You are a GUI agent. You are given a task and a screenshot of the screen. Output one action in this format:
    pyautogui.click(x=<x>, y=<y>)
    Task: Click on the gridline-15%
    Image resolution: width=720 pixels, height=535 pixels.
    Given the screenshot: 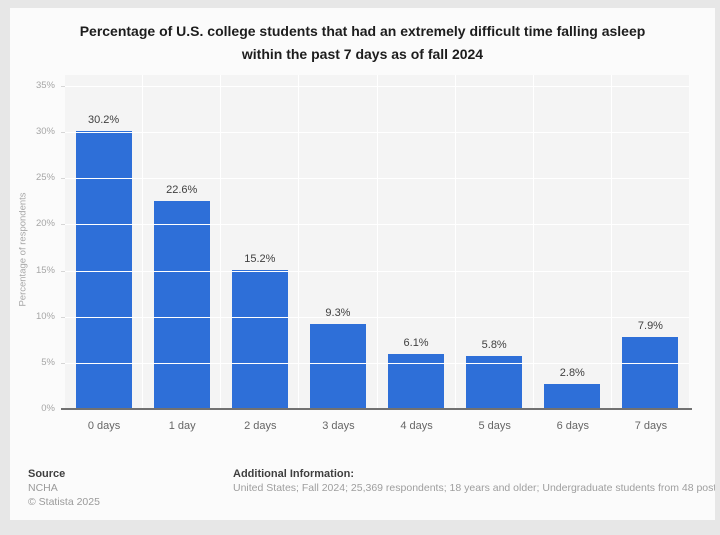 What is the action you would take?
    pyautogui.click(x=377, y=271)
    